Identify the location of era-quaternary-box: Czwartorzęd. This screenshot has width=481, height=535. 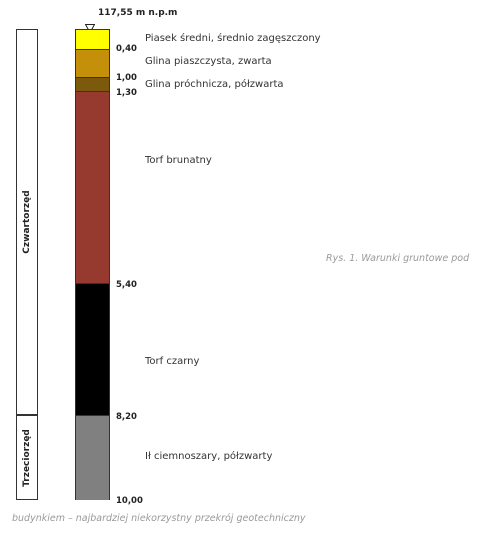
(27, 222).